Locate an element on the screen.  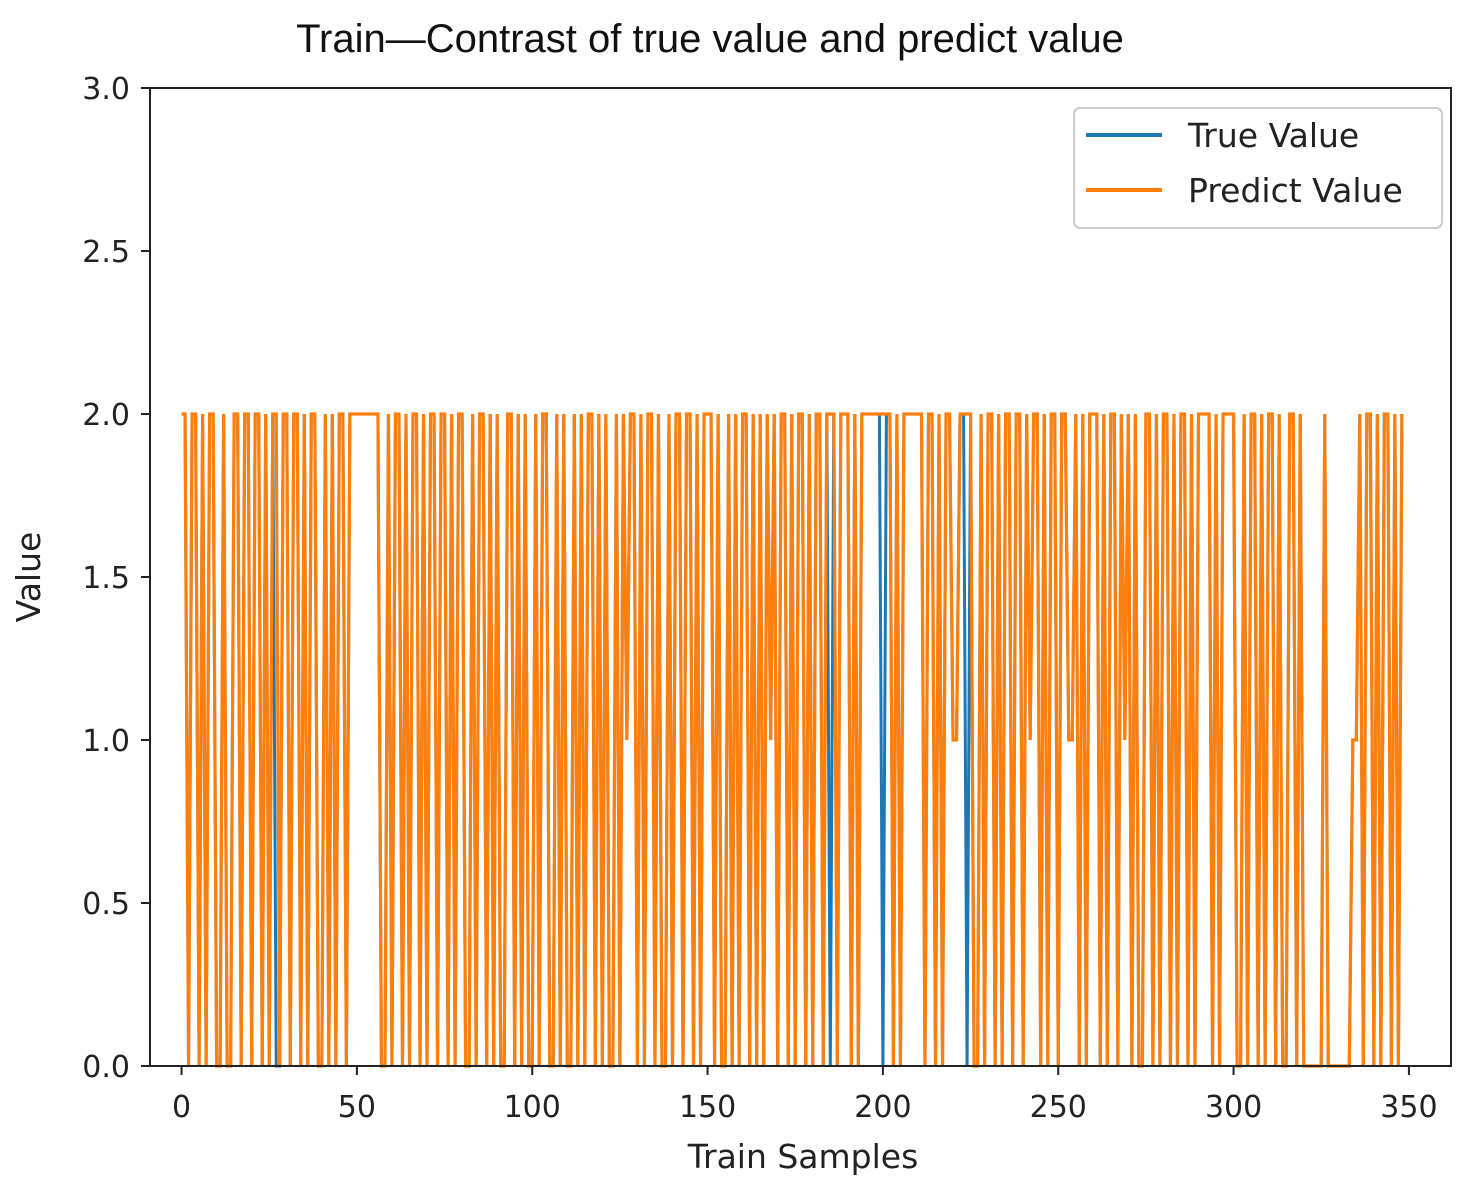
y-tick-label: 3.0 is located at coordinates (106, 89).